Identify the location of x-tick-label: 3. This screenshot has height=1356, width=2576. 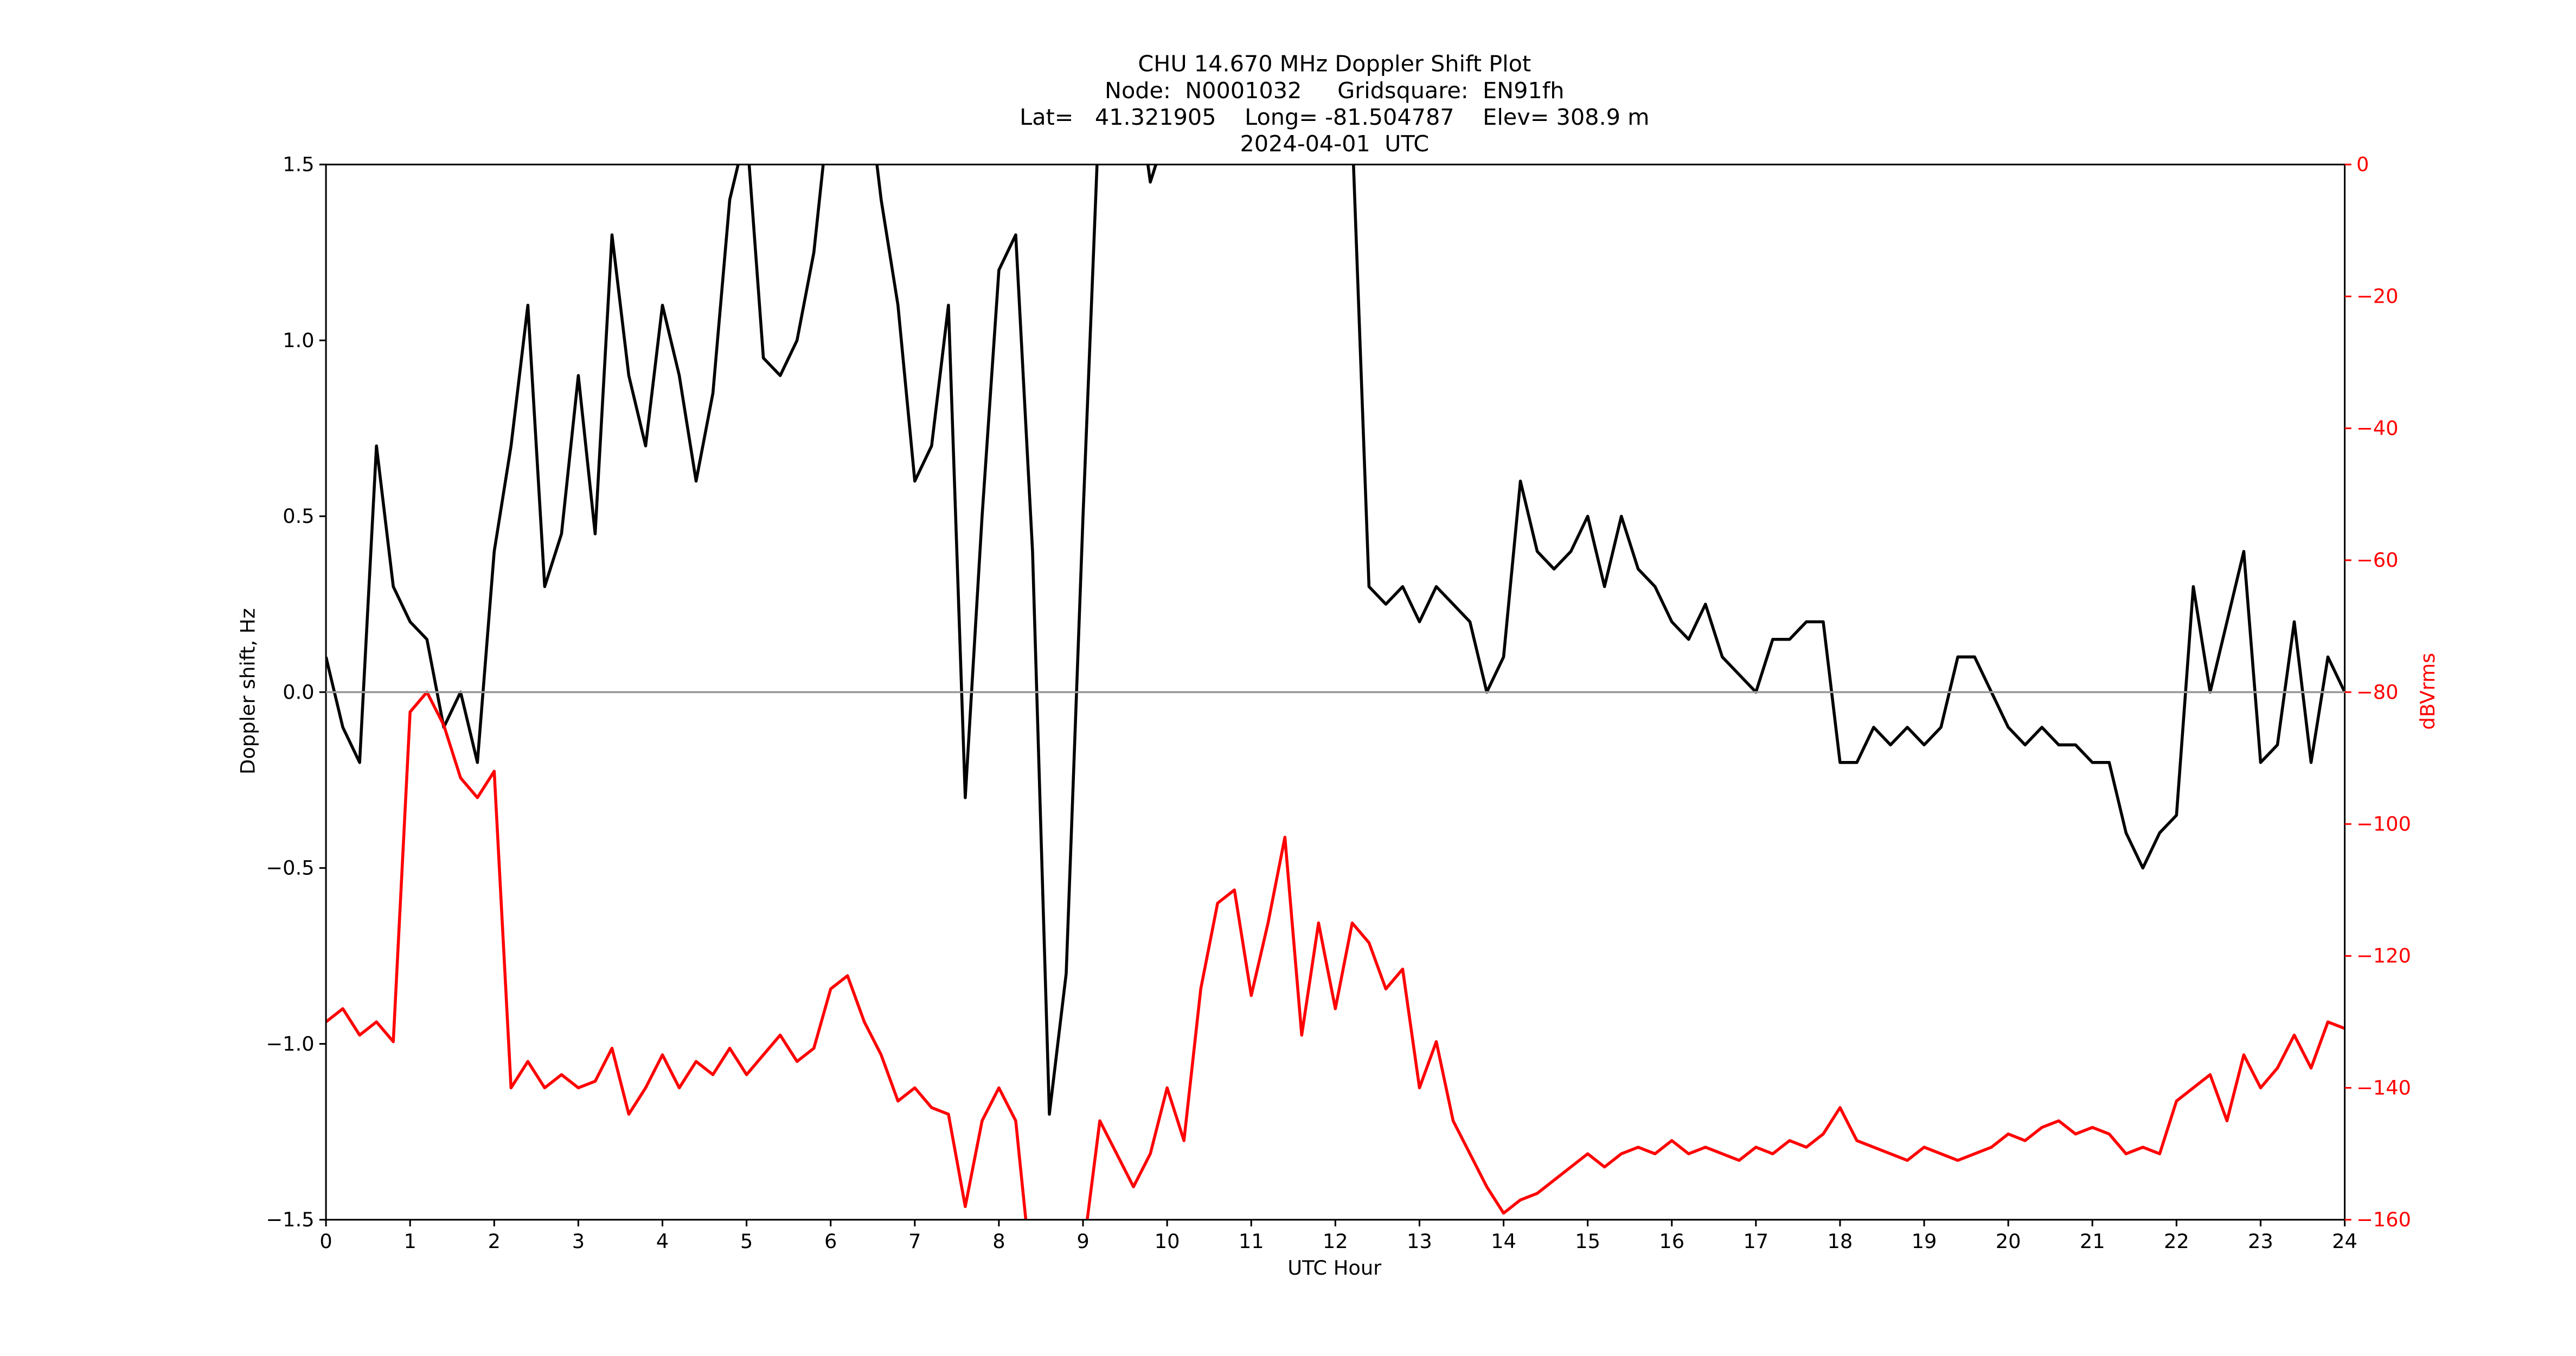
(578, 1241).